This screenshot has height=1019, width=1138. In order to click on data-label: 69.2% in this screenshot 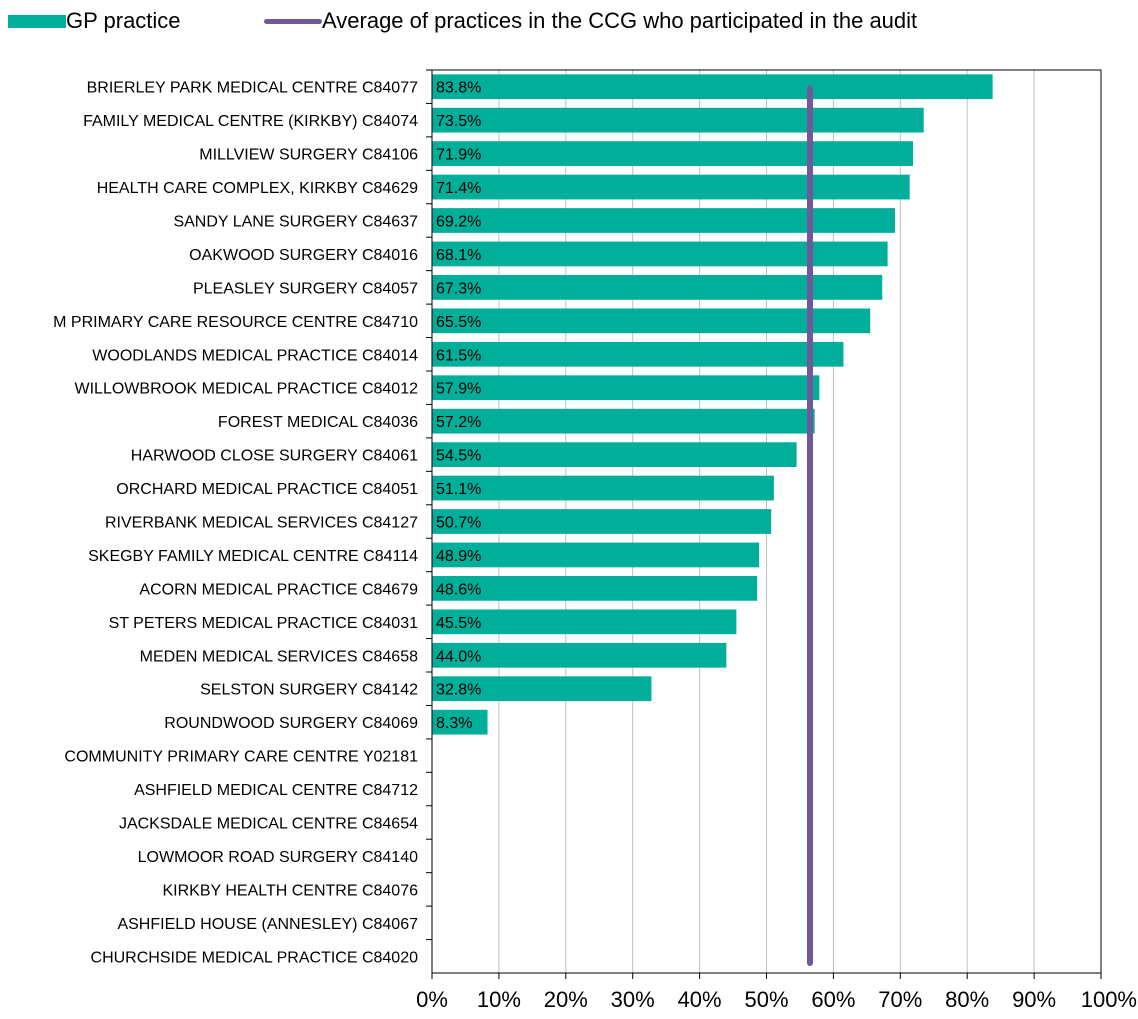, I will do `click(458, 222)`.